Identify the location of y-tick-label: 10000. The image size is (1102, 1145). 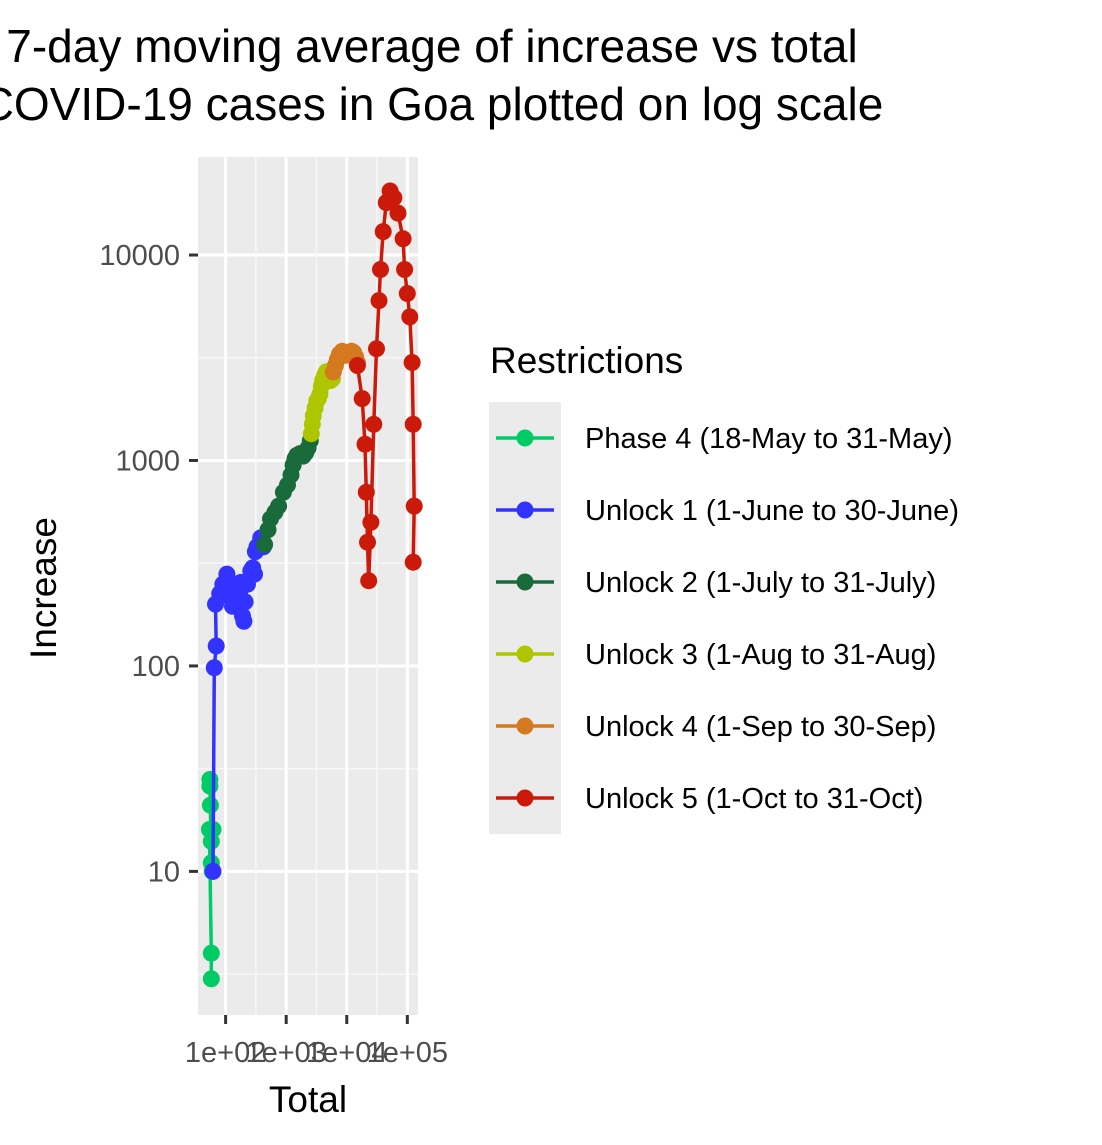
(139, 256).